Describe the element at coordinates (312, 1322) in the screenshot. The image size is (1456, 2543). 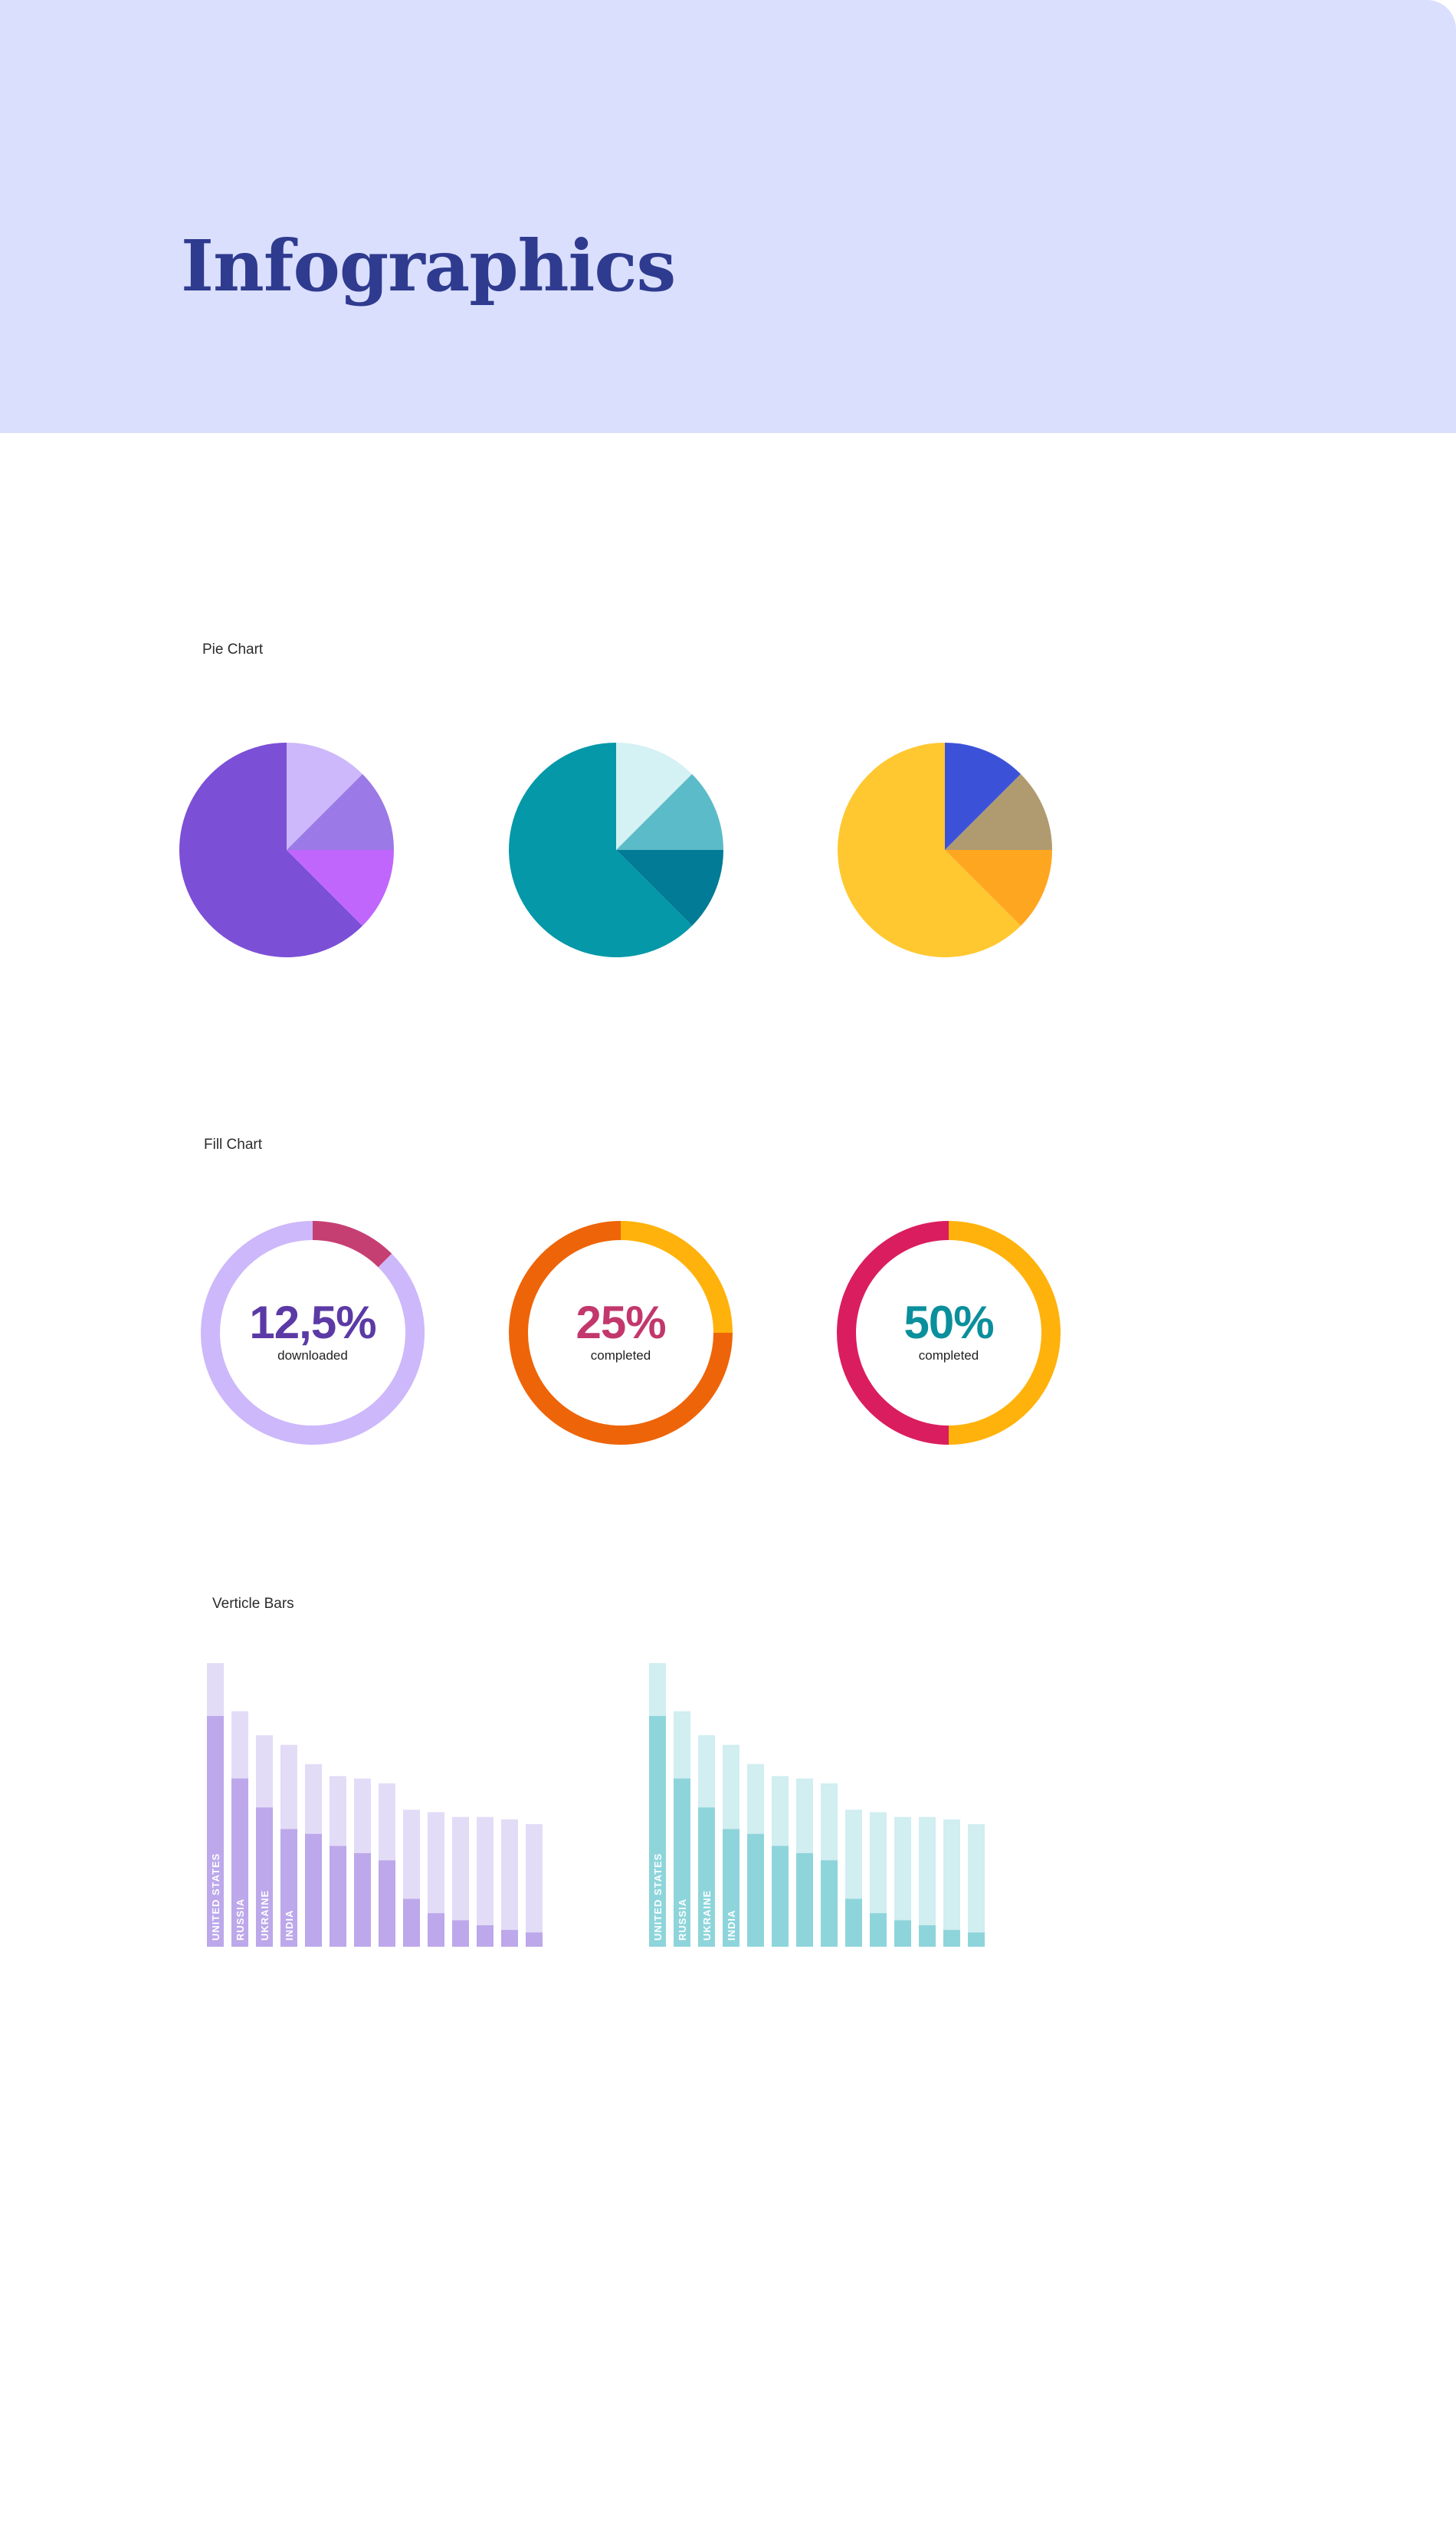
I see `fill-value-1: 12,5%` at that location.